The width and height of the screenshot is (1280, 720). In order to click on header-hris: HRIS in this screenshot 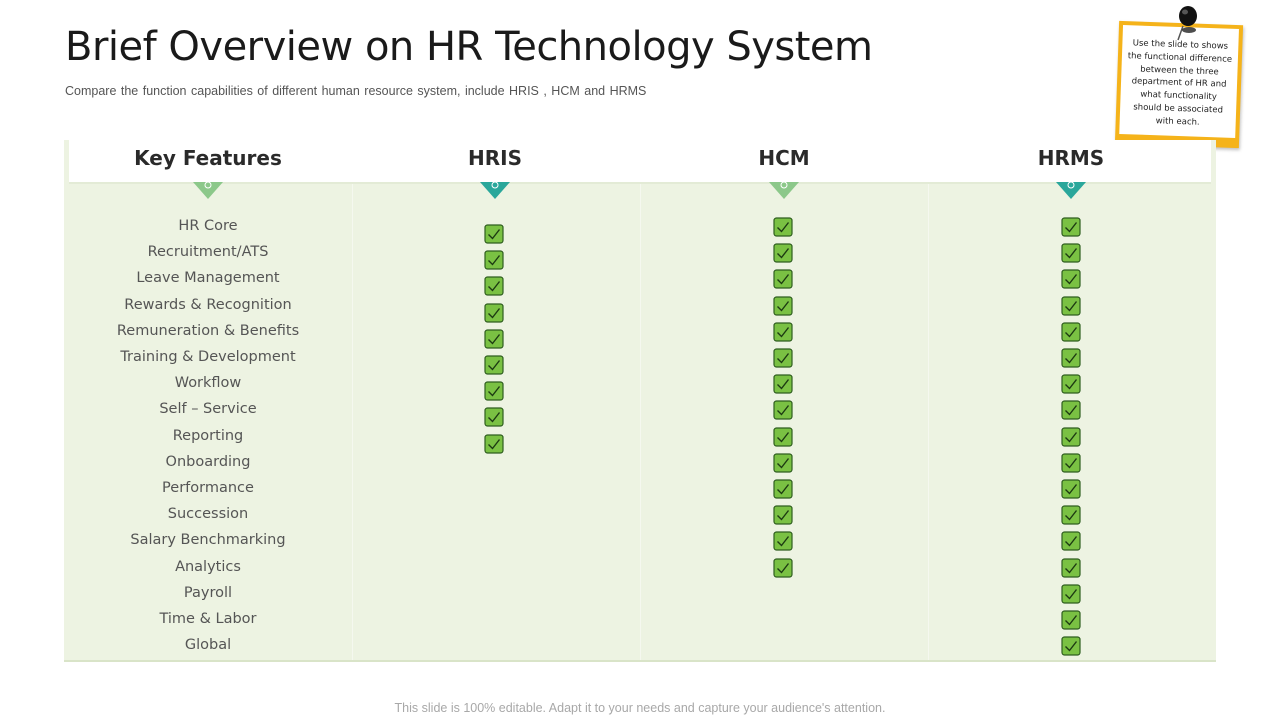, I will do `click(495, 158)`.